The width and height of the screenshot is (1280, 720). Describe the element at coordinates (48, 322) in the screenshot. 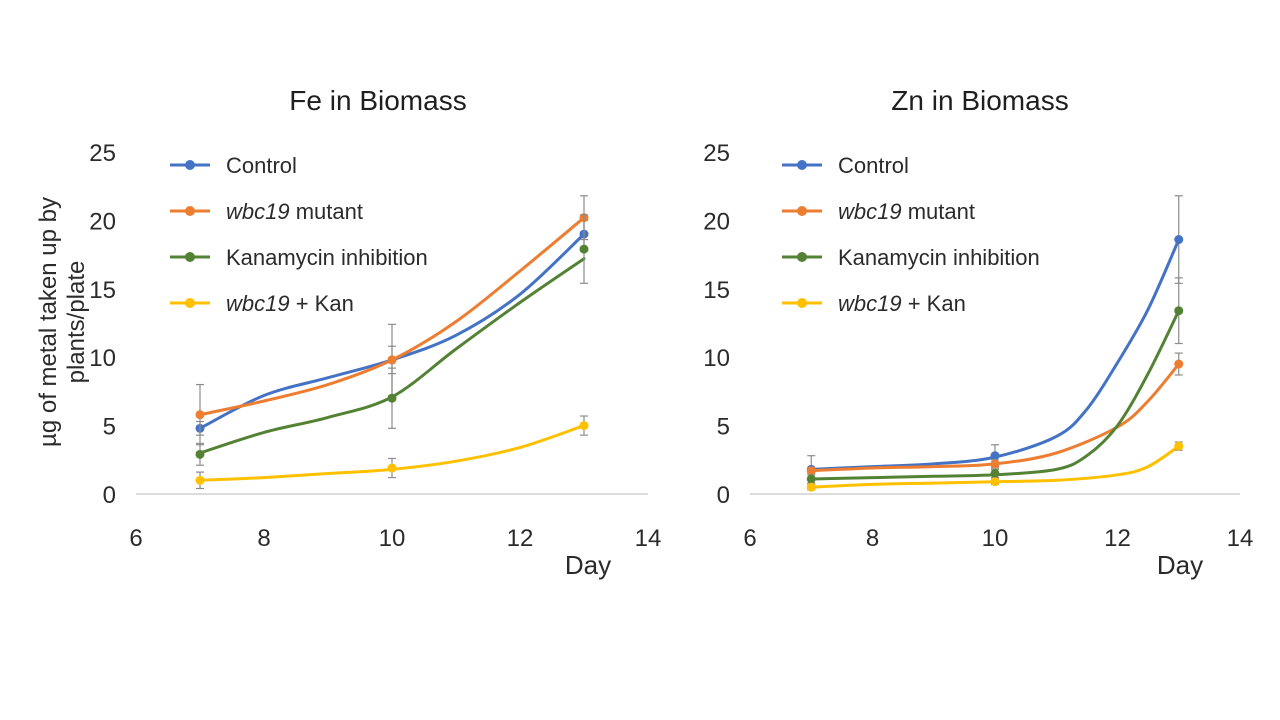

I see `y-axis-label-line-1: µg of metal taken up by` at that location.